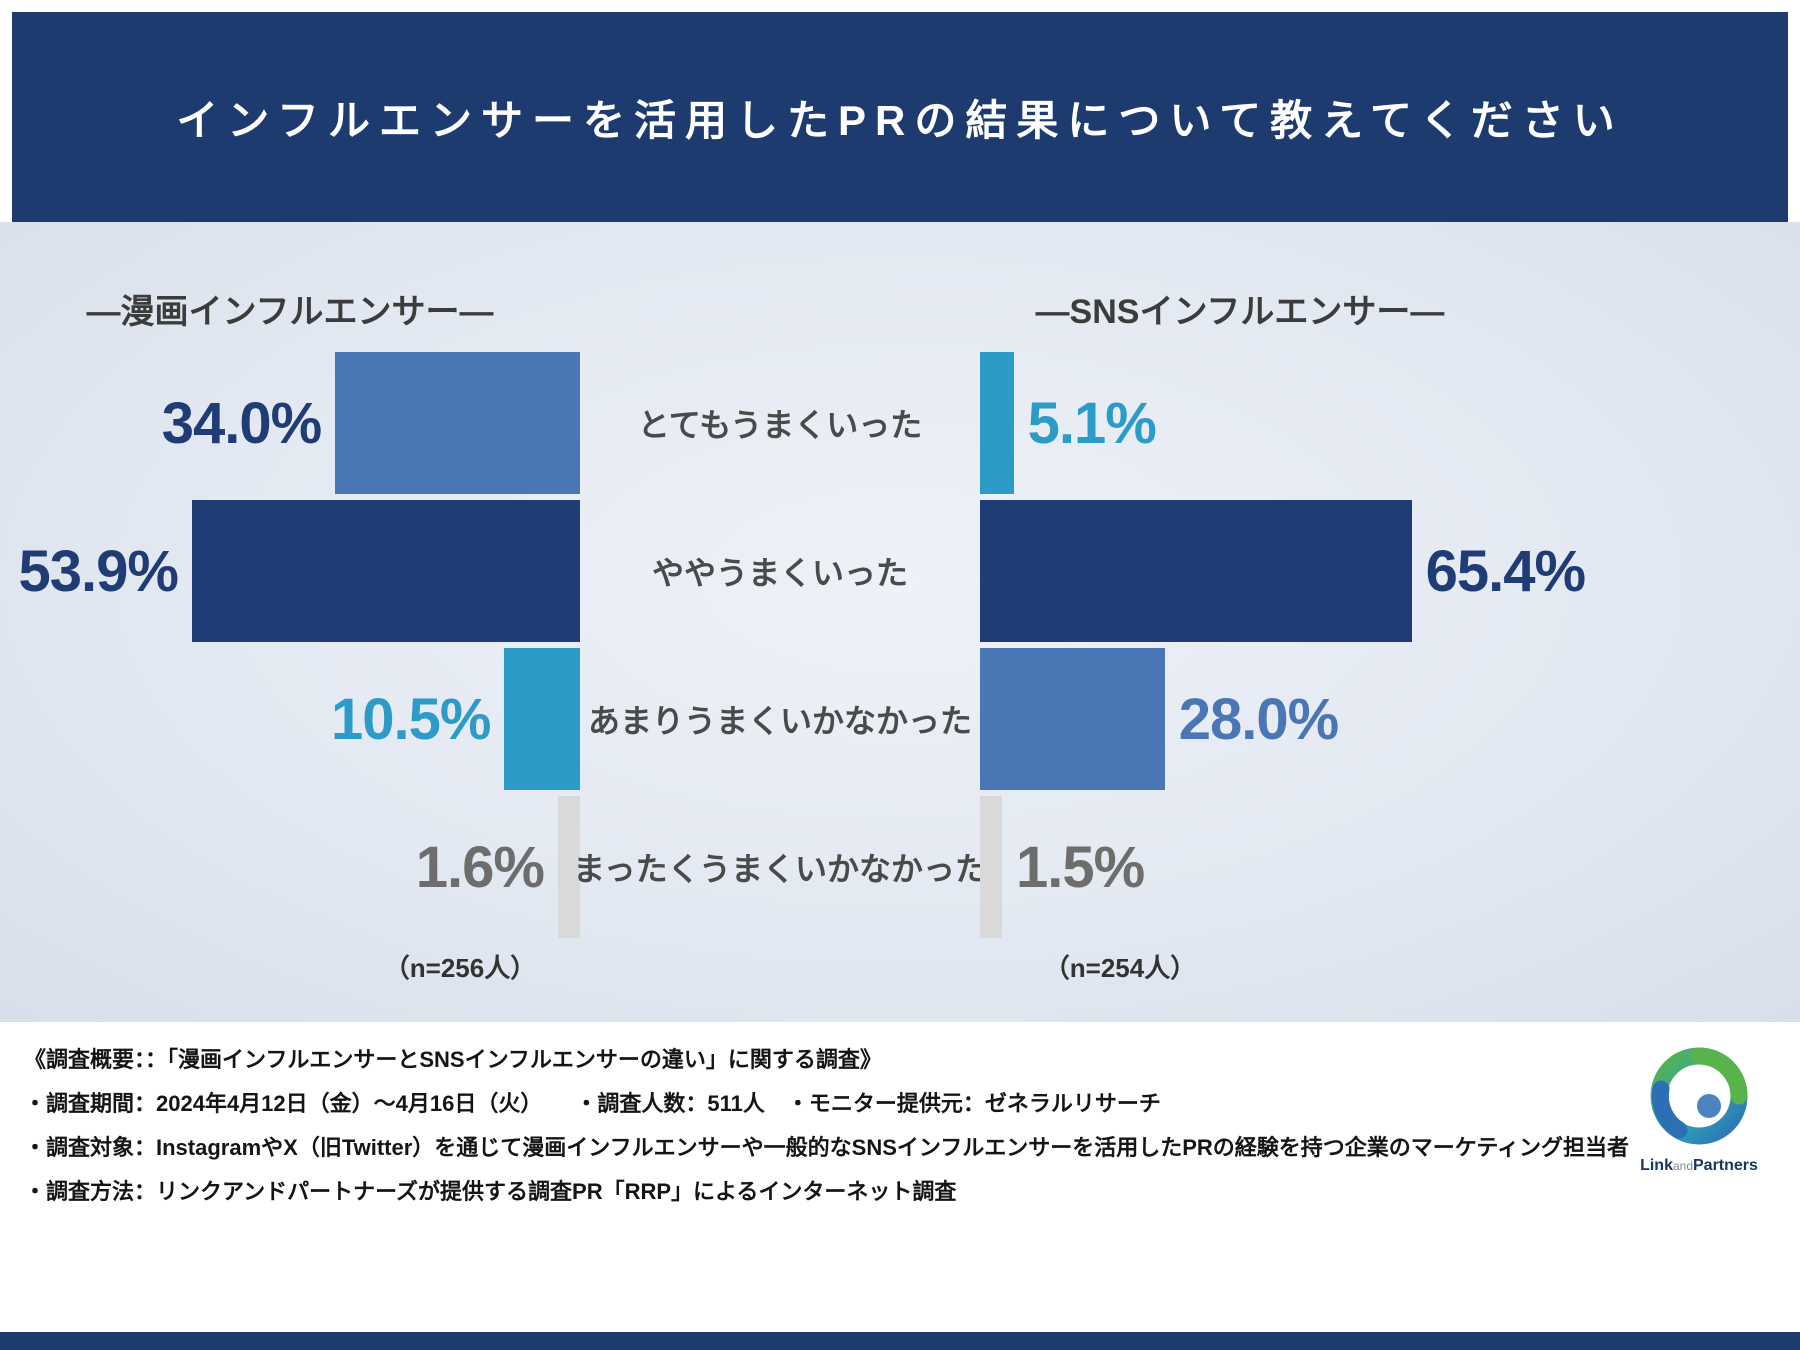 Image resolution: width=1800 pixels, height=1350 pixels. Describe the element at coordinates (1240, 312) in the screenshot. I see `right-chart-title: ―SNSインフルエンサー―` at that location.